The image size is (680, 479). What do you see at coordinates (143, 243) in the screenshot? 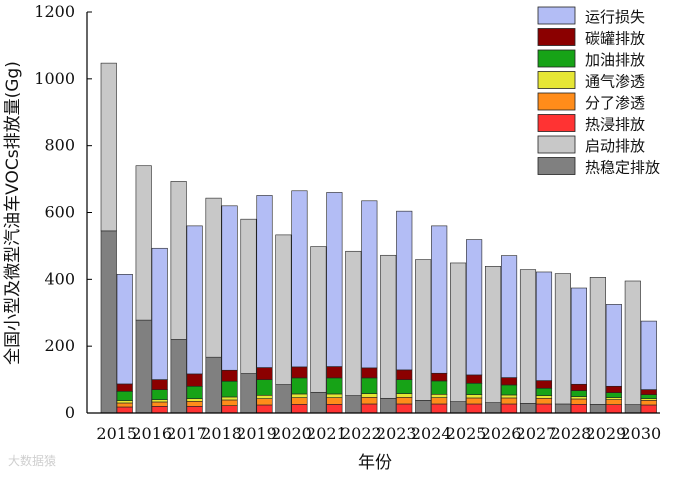
I see `bar-segment-2016-启动排放` at bounding box center [143, 243].